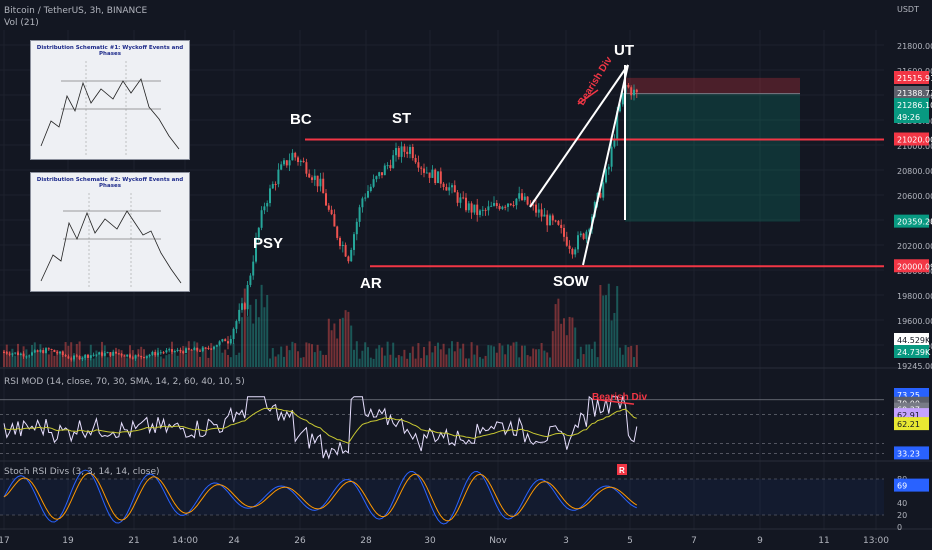 The image size is (932, 550). I want to click on volume-header: Vol (21), so click(21, 23).